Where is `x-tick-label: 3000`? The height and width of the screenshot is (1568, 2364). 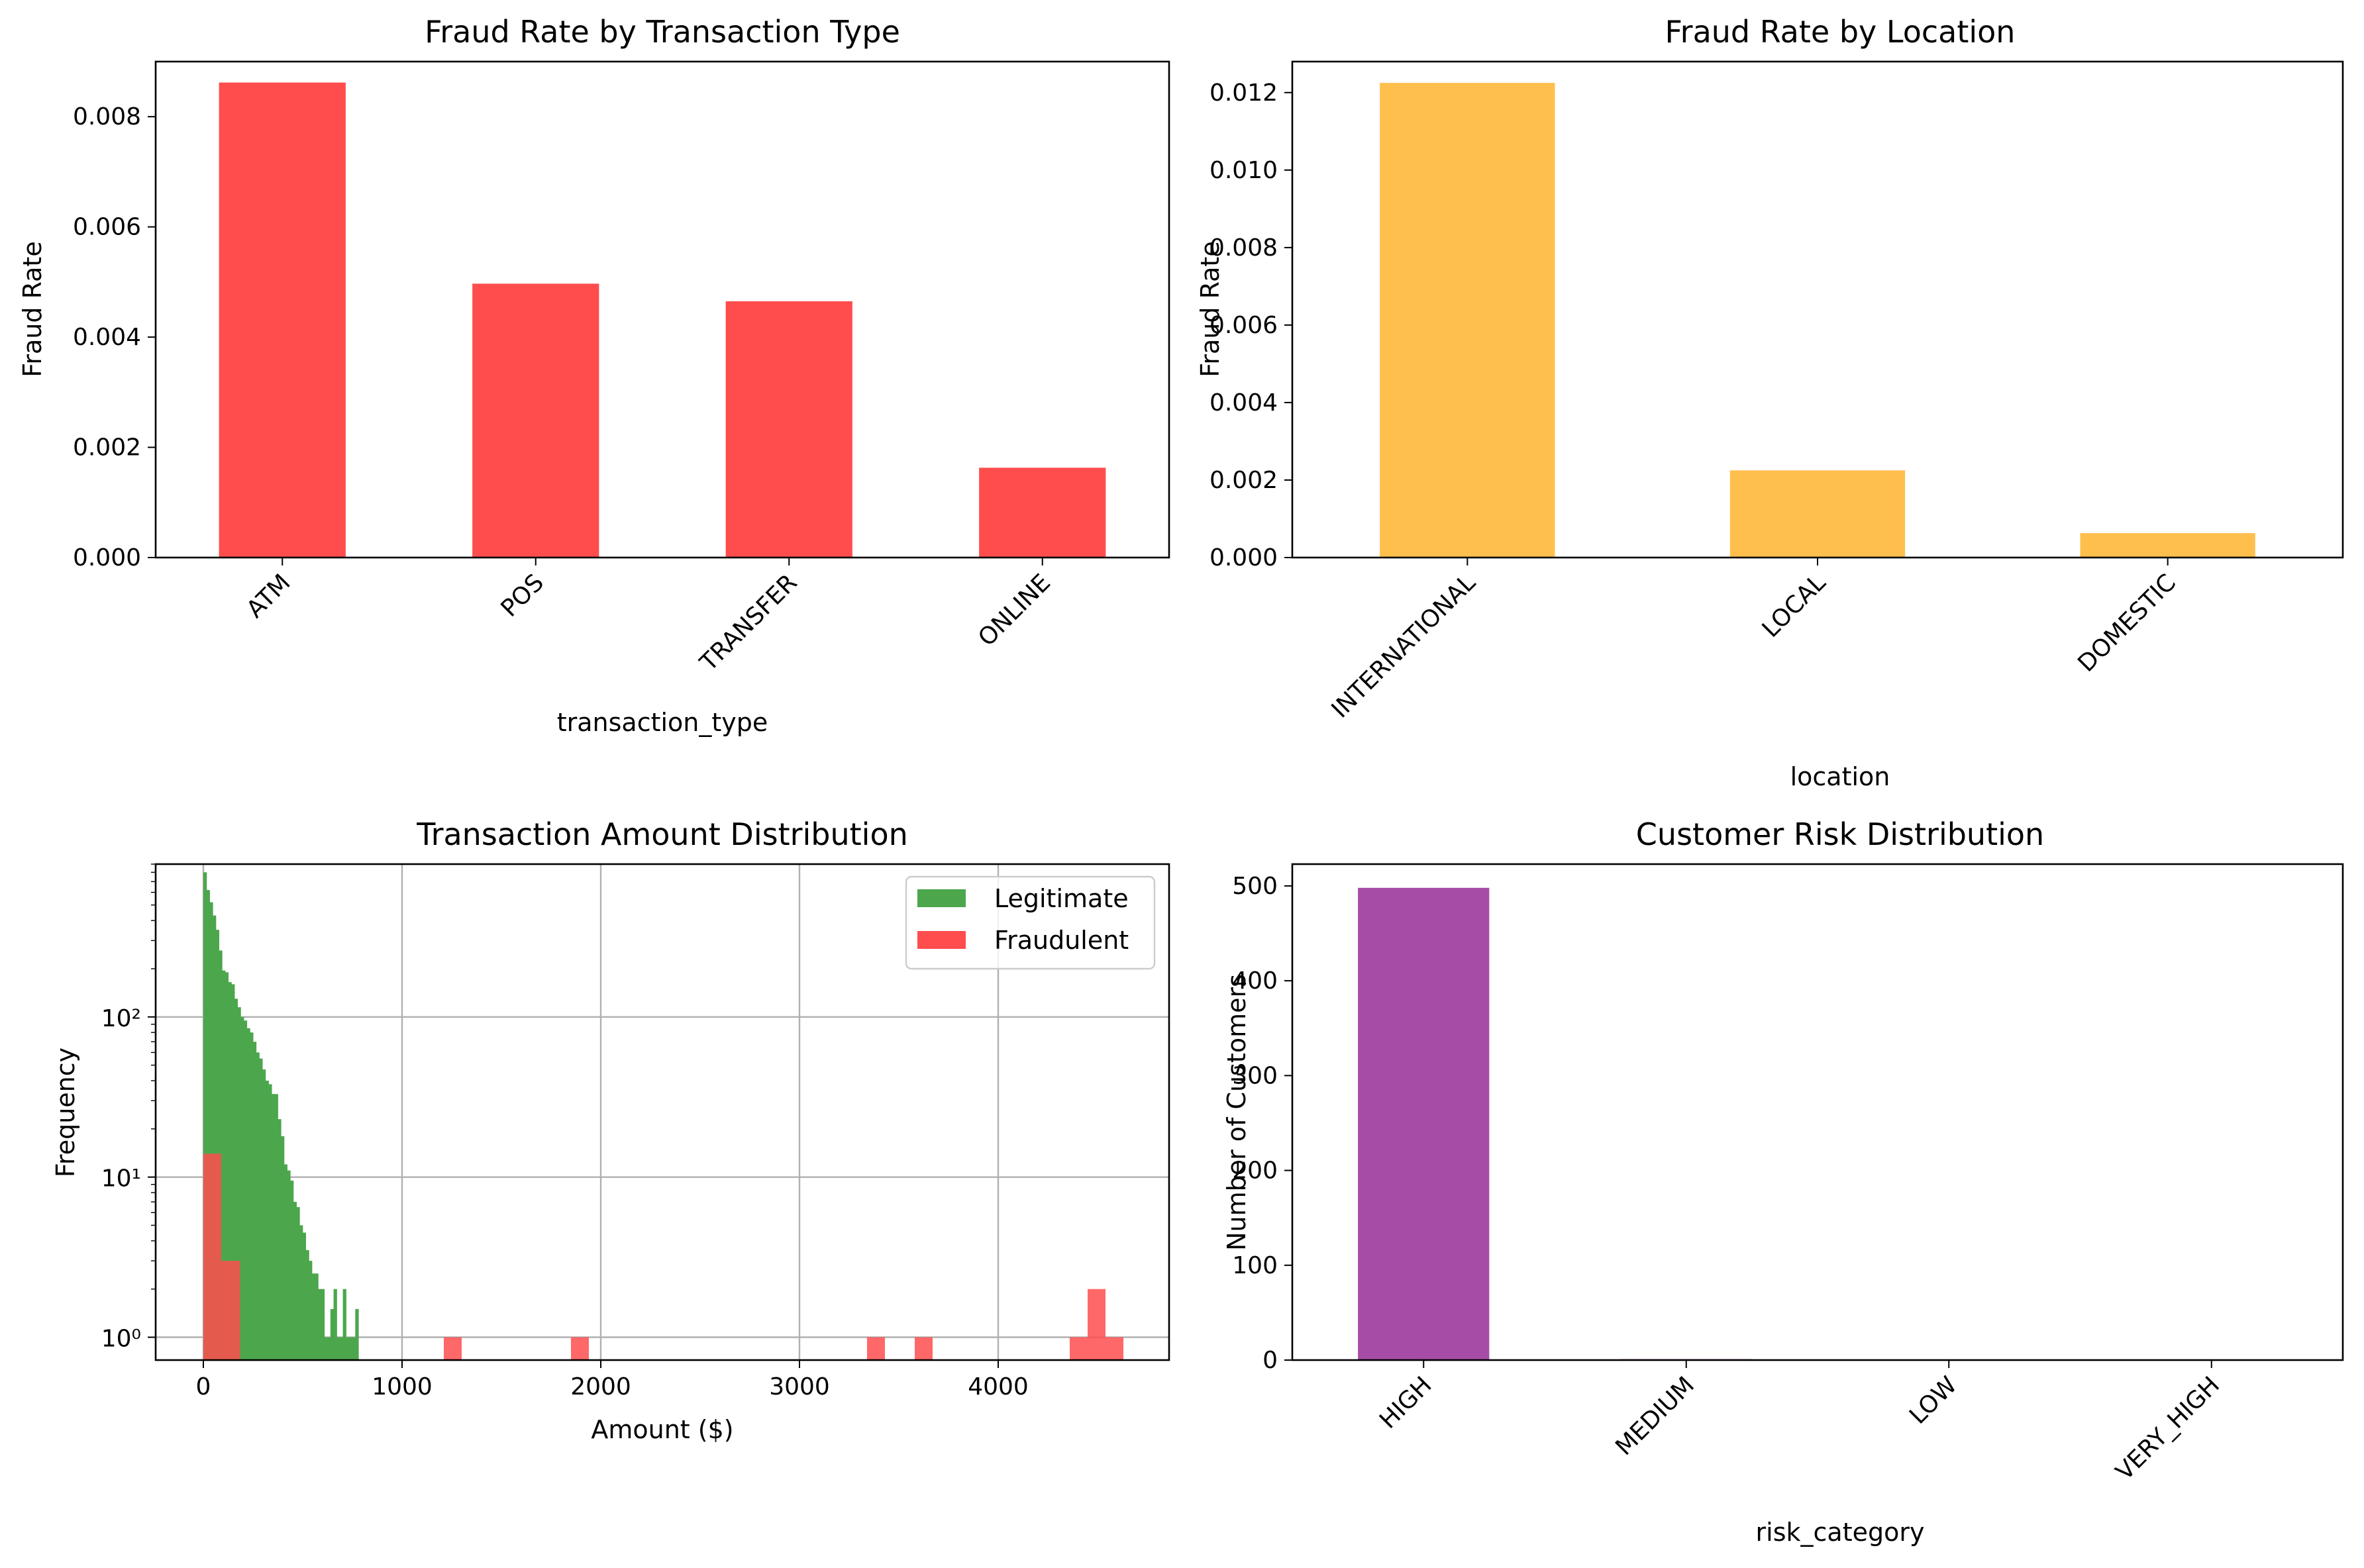
x-tick-label: 3000 is located at coordinates (800, 1386).